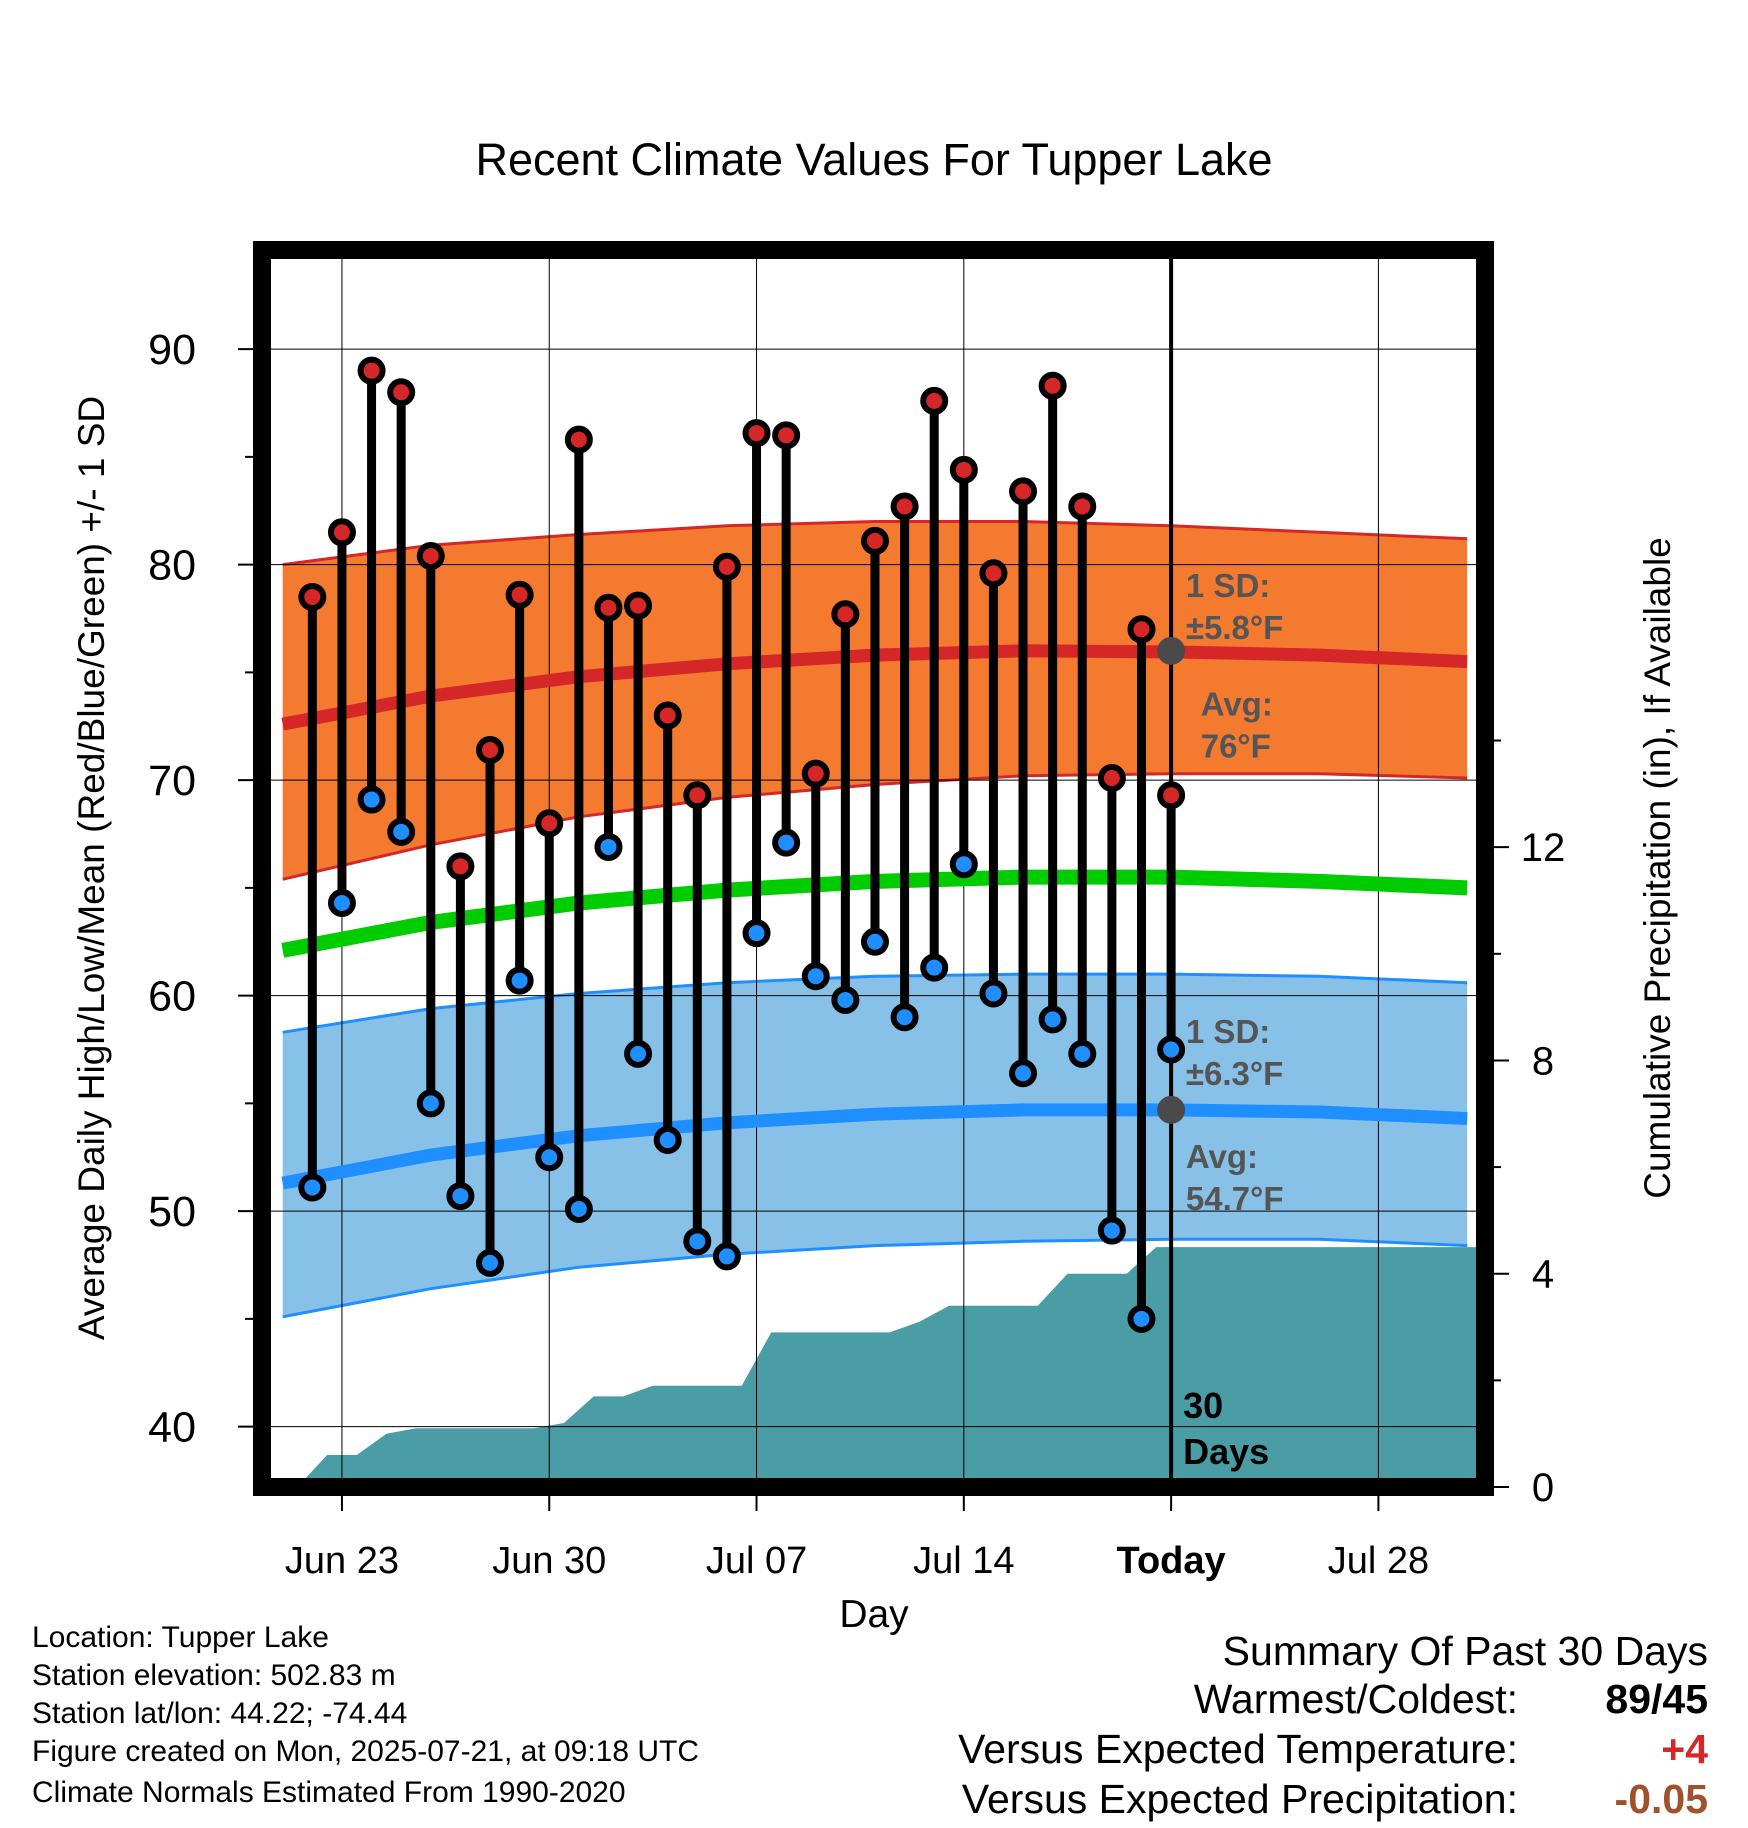  What do you see at coordinates (329, 1792) in the screenshot?
I see `info-normals: Climate Normals Estimated From 1990-2020` at bounding box center [329, 1792].